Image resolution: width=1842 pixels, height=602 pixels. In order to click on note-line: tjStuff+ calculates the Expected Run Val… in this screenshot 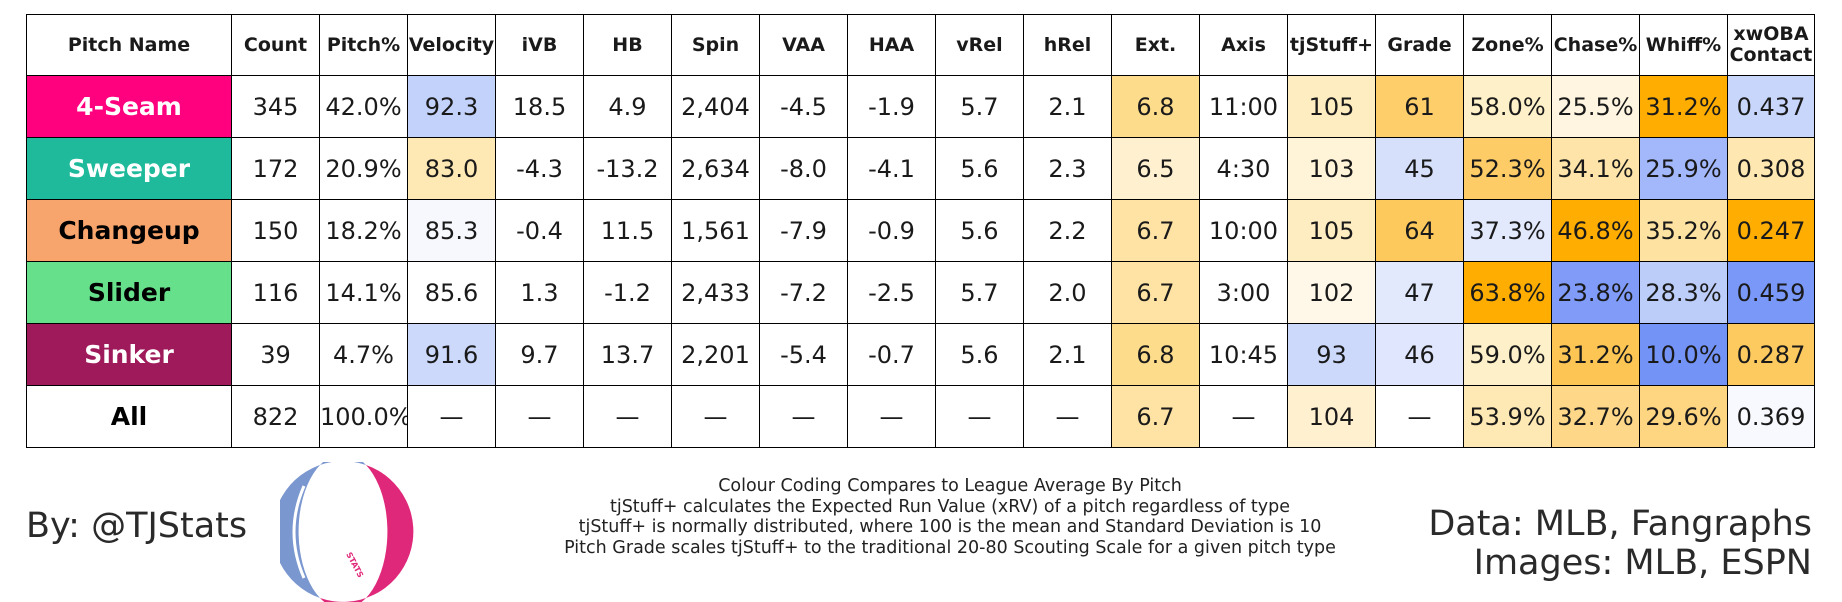, I will do `click(950, 506)`.